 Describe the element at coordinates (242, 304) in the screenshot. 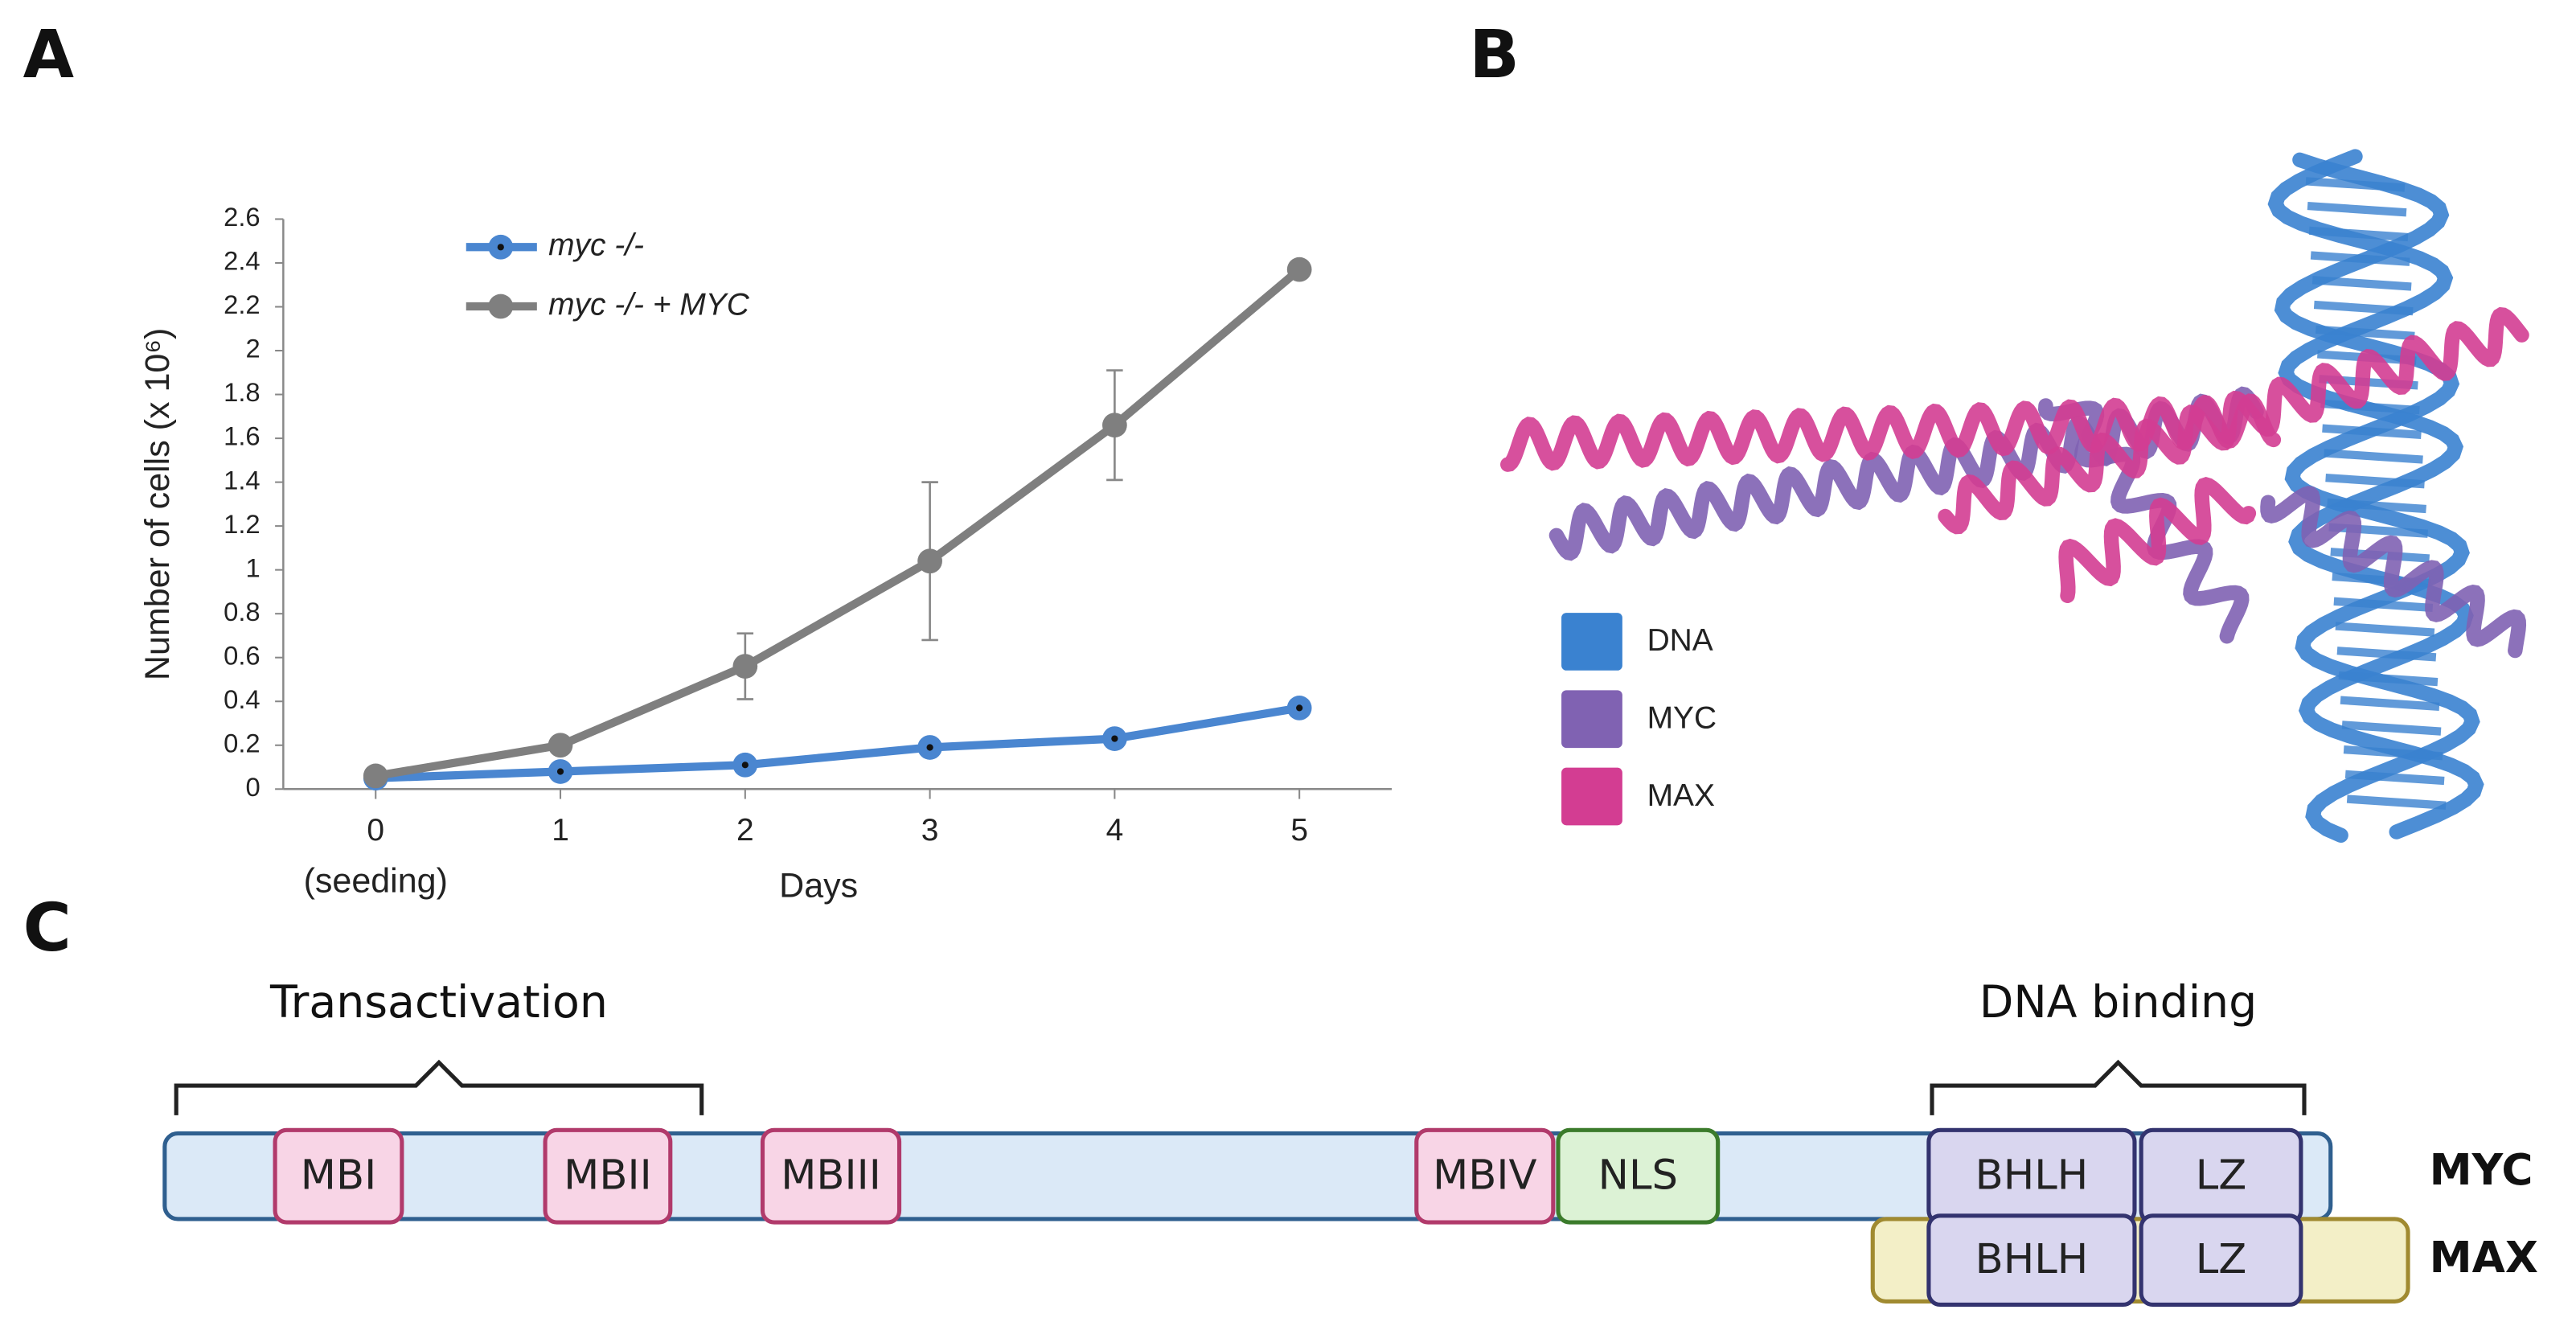

I see `y-tick-label: 2.2` at that location.